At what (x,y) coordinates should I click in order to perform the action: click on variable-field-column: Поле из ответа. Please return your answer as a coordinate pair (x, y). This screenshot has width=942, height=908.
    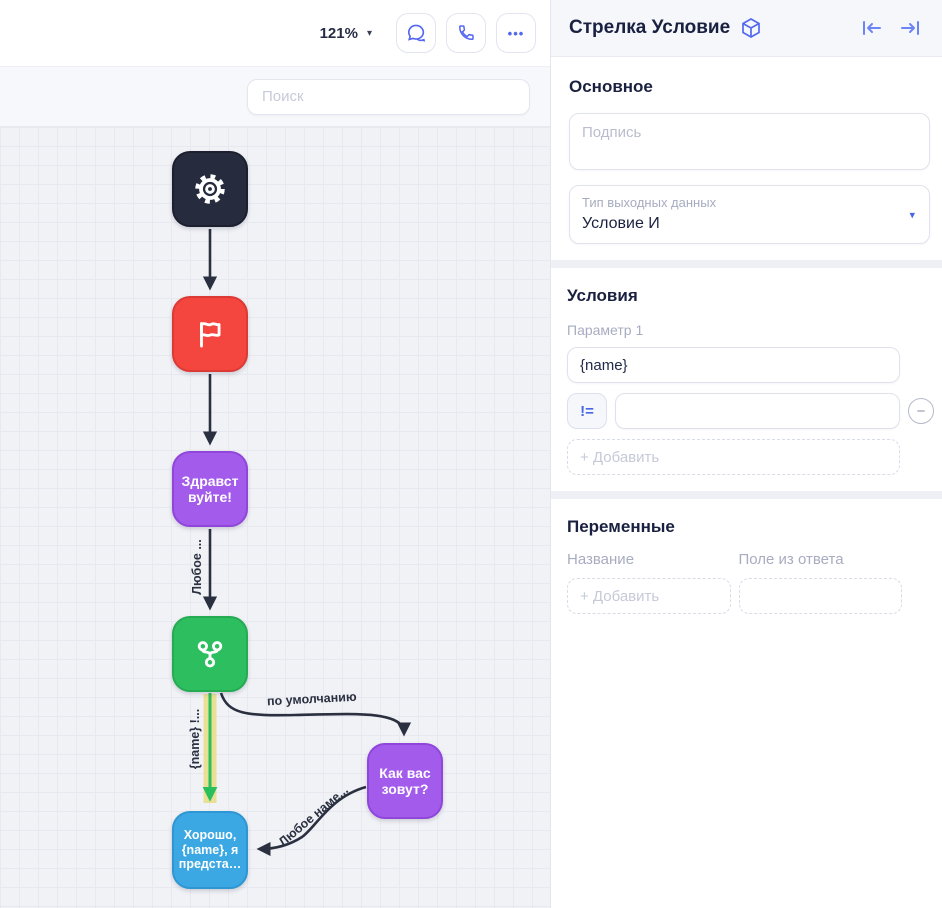
    Looking at the image, I should click on (820, 582).